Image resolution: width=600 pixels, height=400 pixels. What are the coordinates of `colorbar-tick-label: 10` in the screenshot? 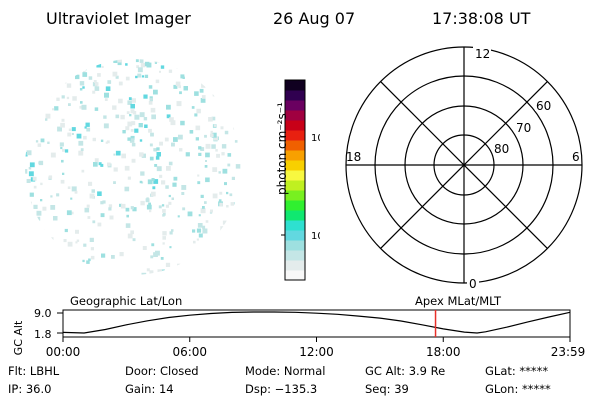 It's located at (315, 236).